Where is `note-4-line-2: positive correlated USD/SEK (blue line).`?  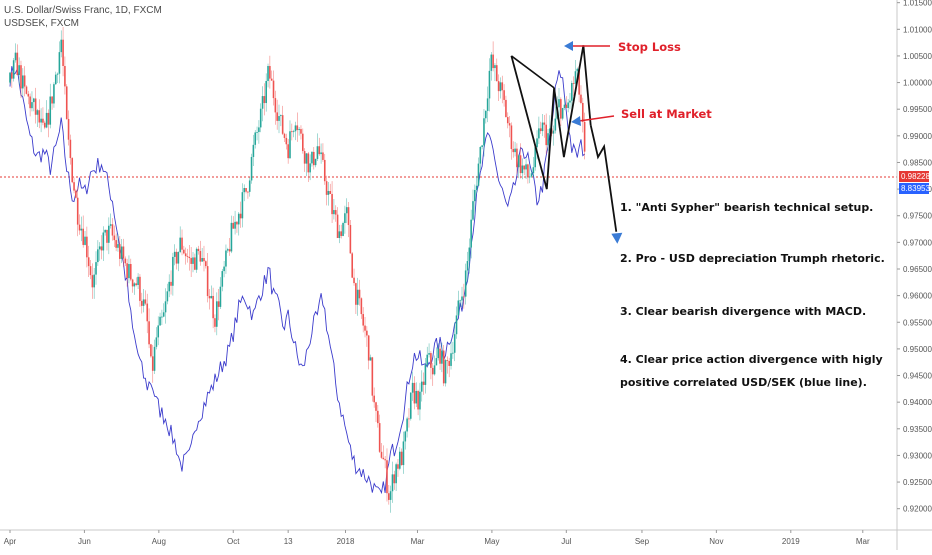 note-4-line-2: positive correlated USD/SEK (blue line). is located at coordinates (743, 382).